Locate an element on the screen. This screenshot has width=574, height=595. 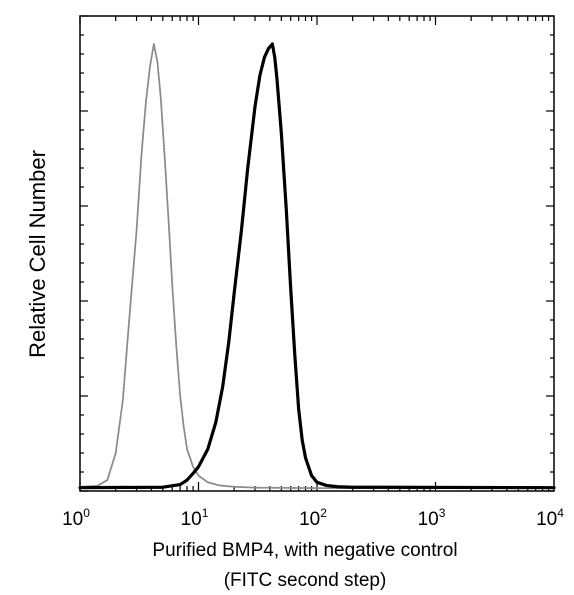
x-tick-label-exponent: 1 is located at coordinates (205, 513).